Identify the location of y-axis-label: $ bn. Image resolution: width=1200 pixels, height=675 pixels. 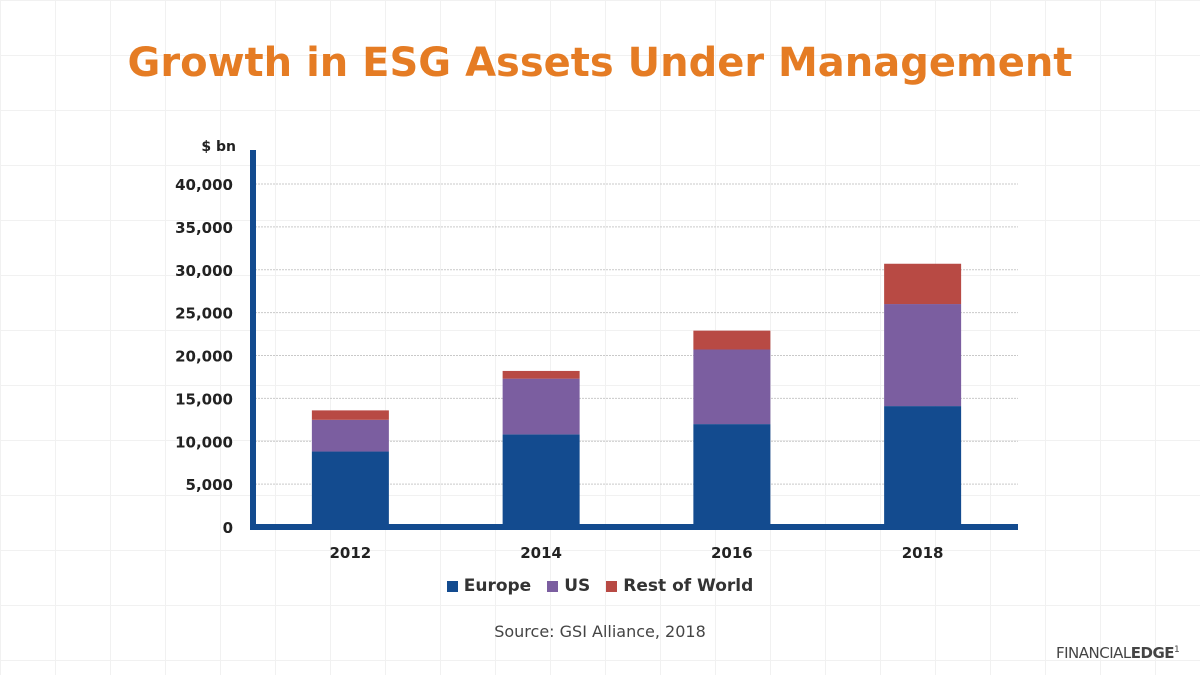
(218, 147).